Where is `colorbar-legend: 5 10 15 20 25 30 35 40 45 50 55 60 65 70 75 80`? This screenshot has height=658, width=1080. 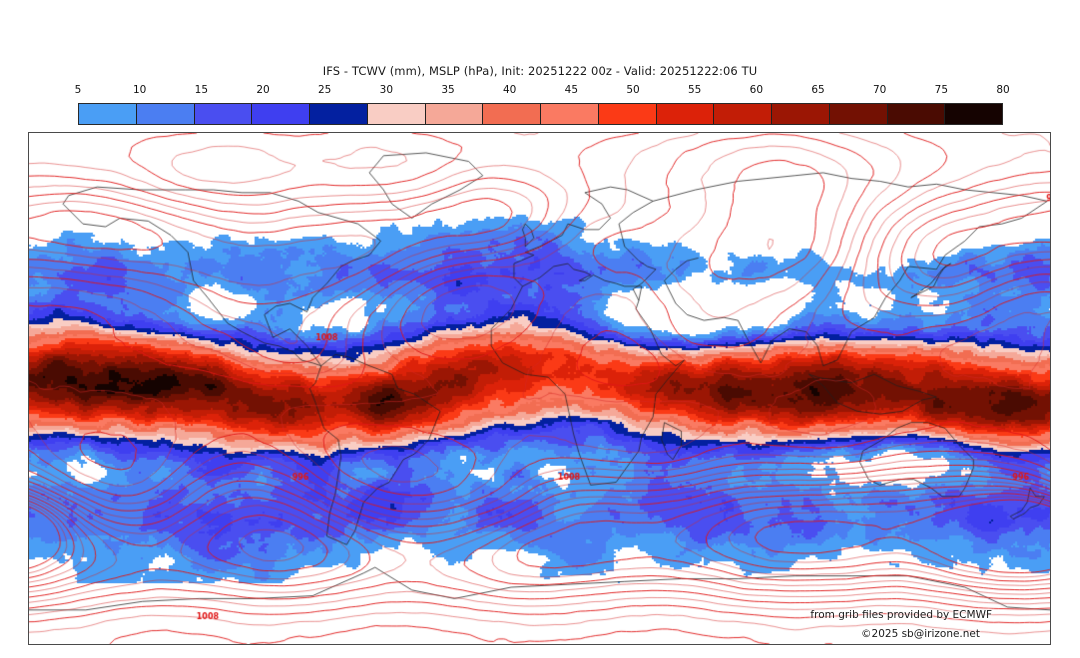 colorbar-legend: 5 10 15 20 25 30 35 40 45 50 55 60 65 70 75 80 is located at coordinates (542, 105).